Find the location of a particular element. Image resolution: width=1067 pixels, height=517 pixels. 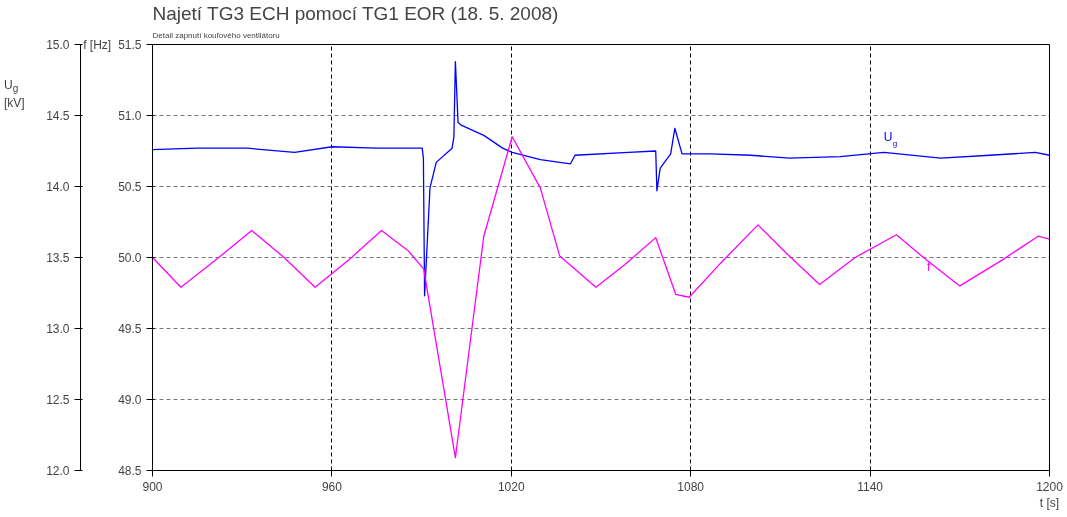

y2-tick-label: 49.5 is located at coordinates (130, 329).